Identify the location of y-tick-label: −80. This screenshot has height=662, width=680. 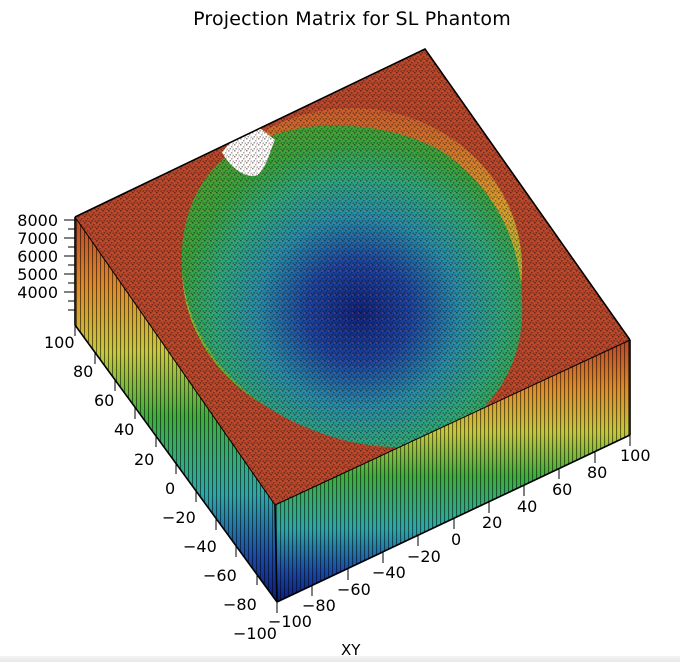
(240, 604).